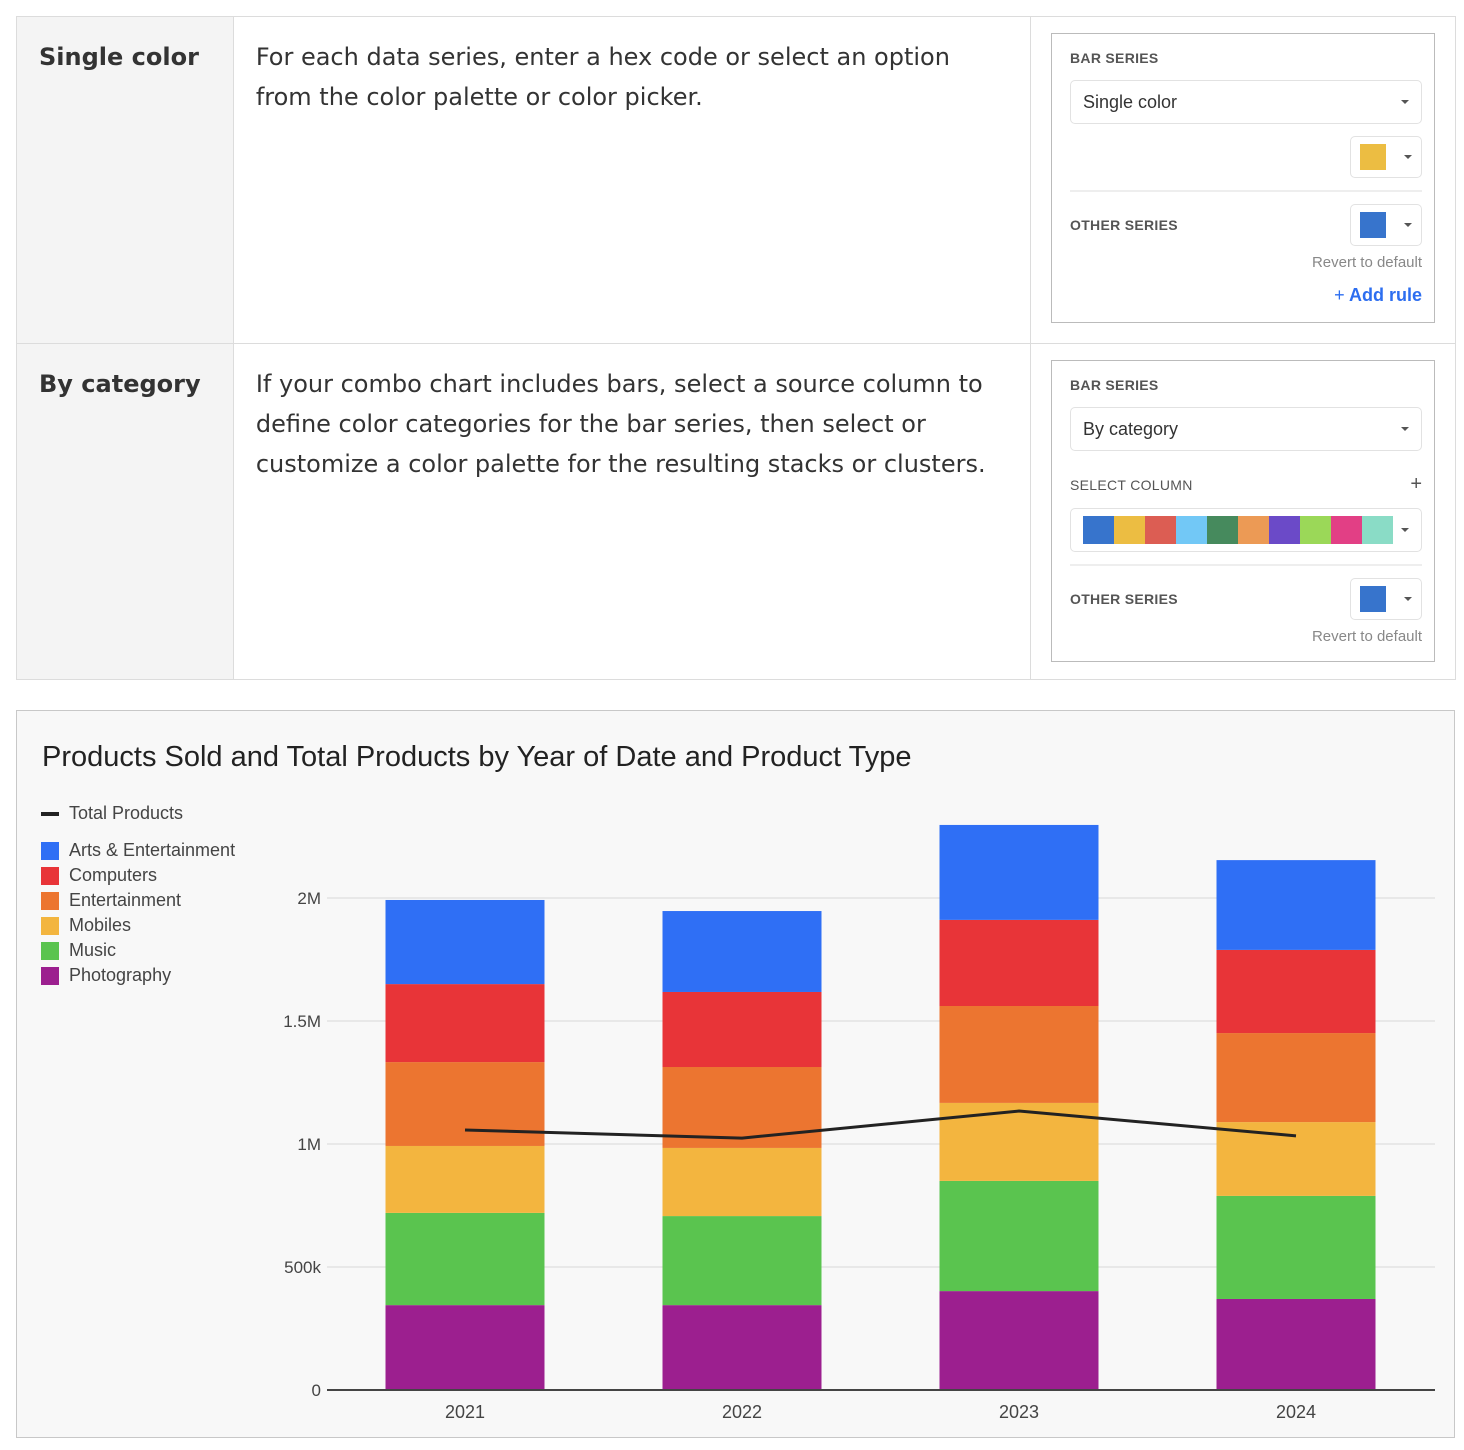 The height and width of the screenshot is (1450, 1464). What do you see at coordinates (1130, 101) in the screenshot?
I see `dropdown-value: Single color` at bounding box center [1130, 101].